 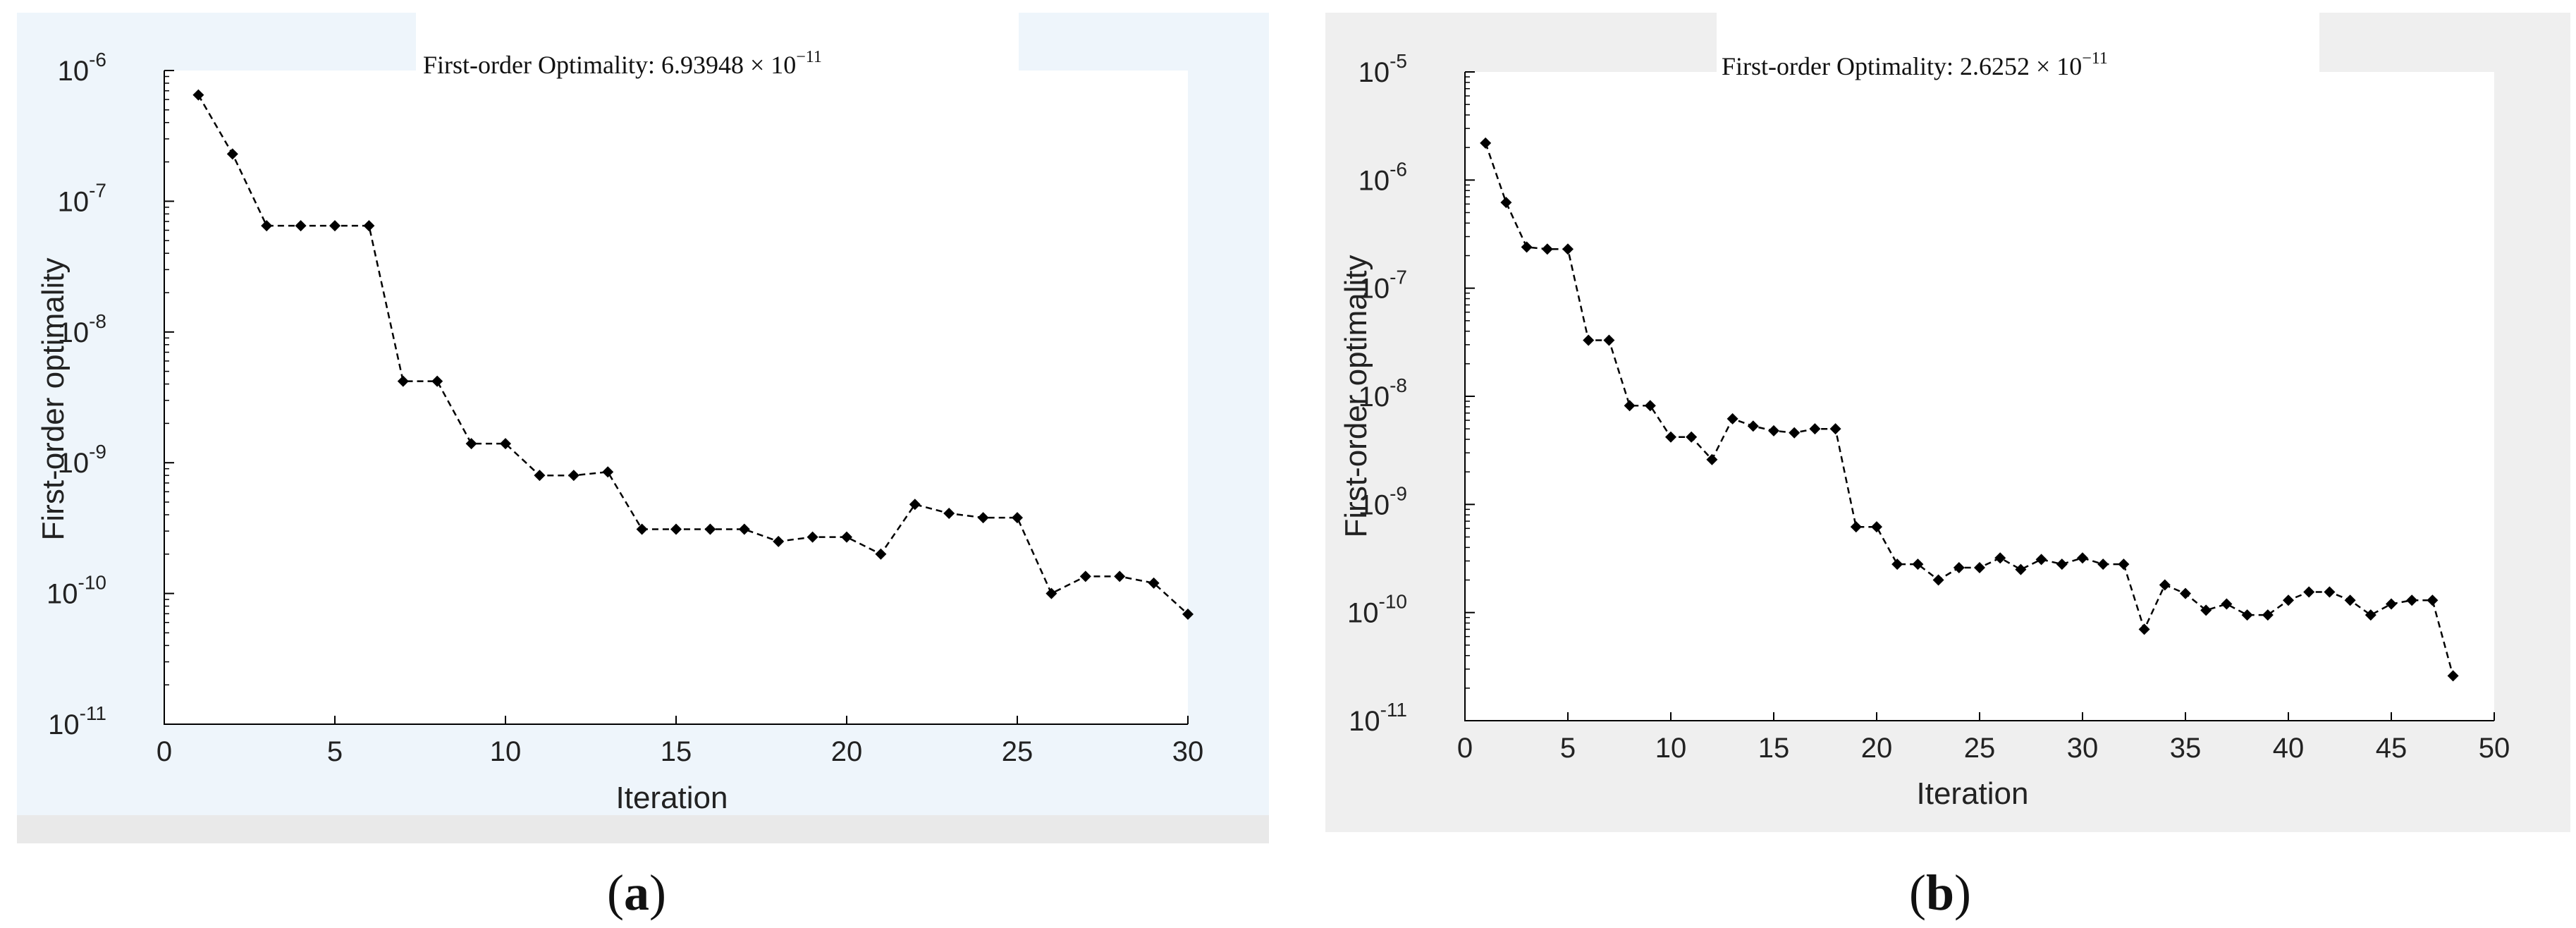 What do you see at coordinates (1018, 752) in the screenshot?
I see `panel-a-x-tick-label: 25` at bounding box center [1018, 752].